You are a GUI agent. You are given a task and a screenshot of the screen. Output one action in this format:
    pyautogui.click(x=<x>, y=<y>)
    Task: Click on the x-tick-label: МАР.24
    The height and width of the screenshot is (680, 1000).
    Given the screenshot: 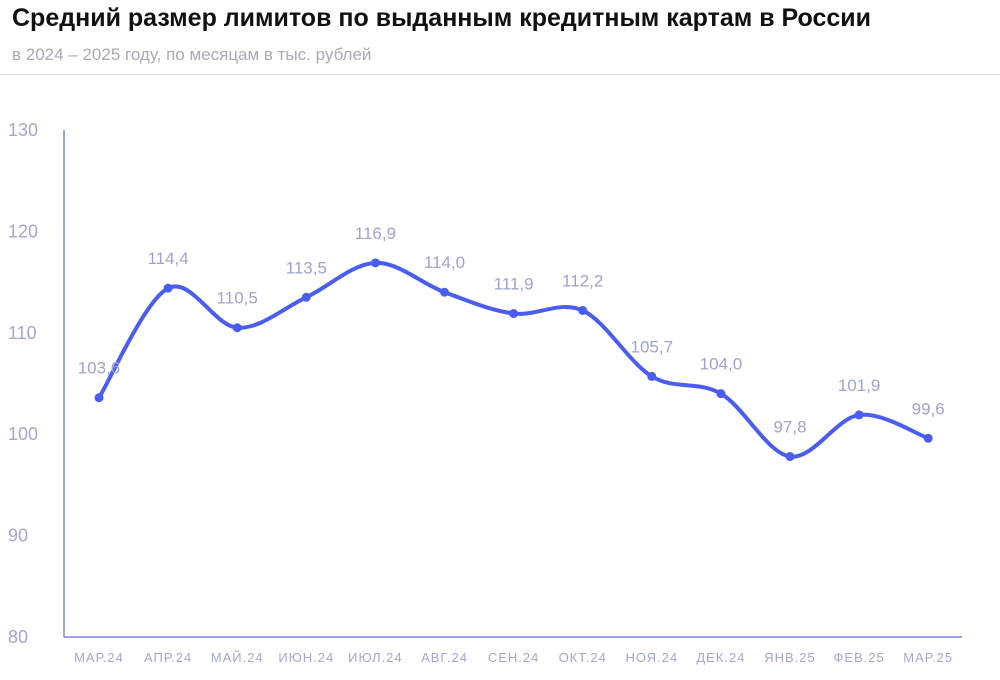 What is the action you would take?
    pyautogui.click(x=99, y=657)
    